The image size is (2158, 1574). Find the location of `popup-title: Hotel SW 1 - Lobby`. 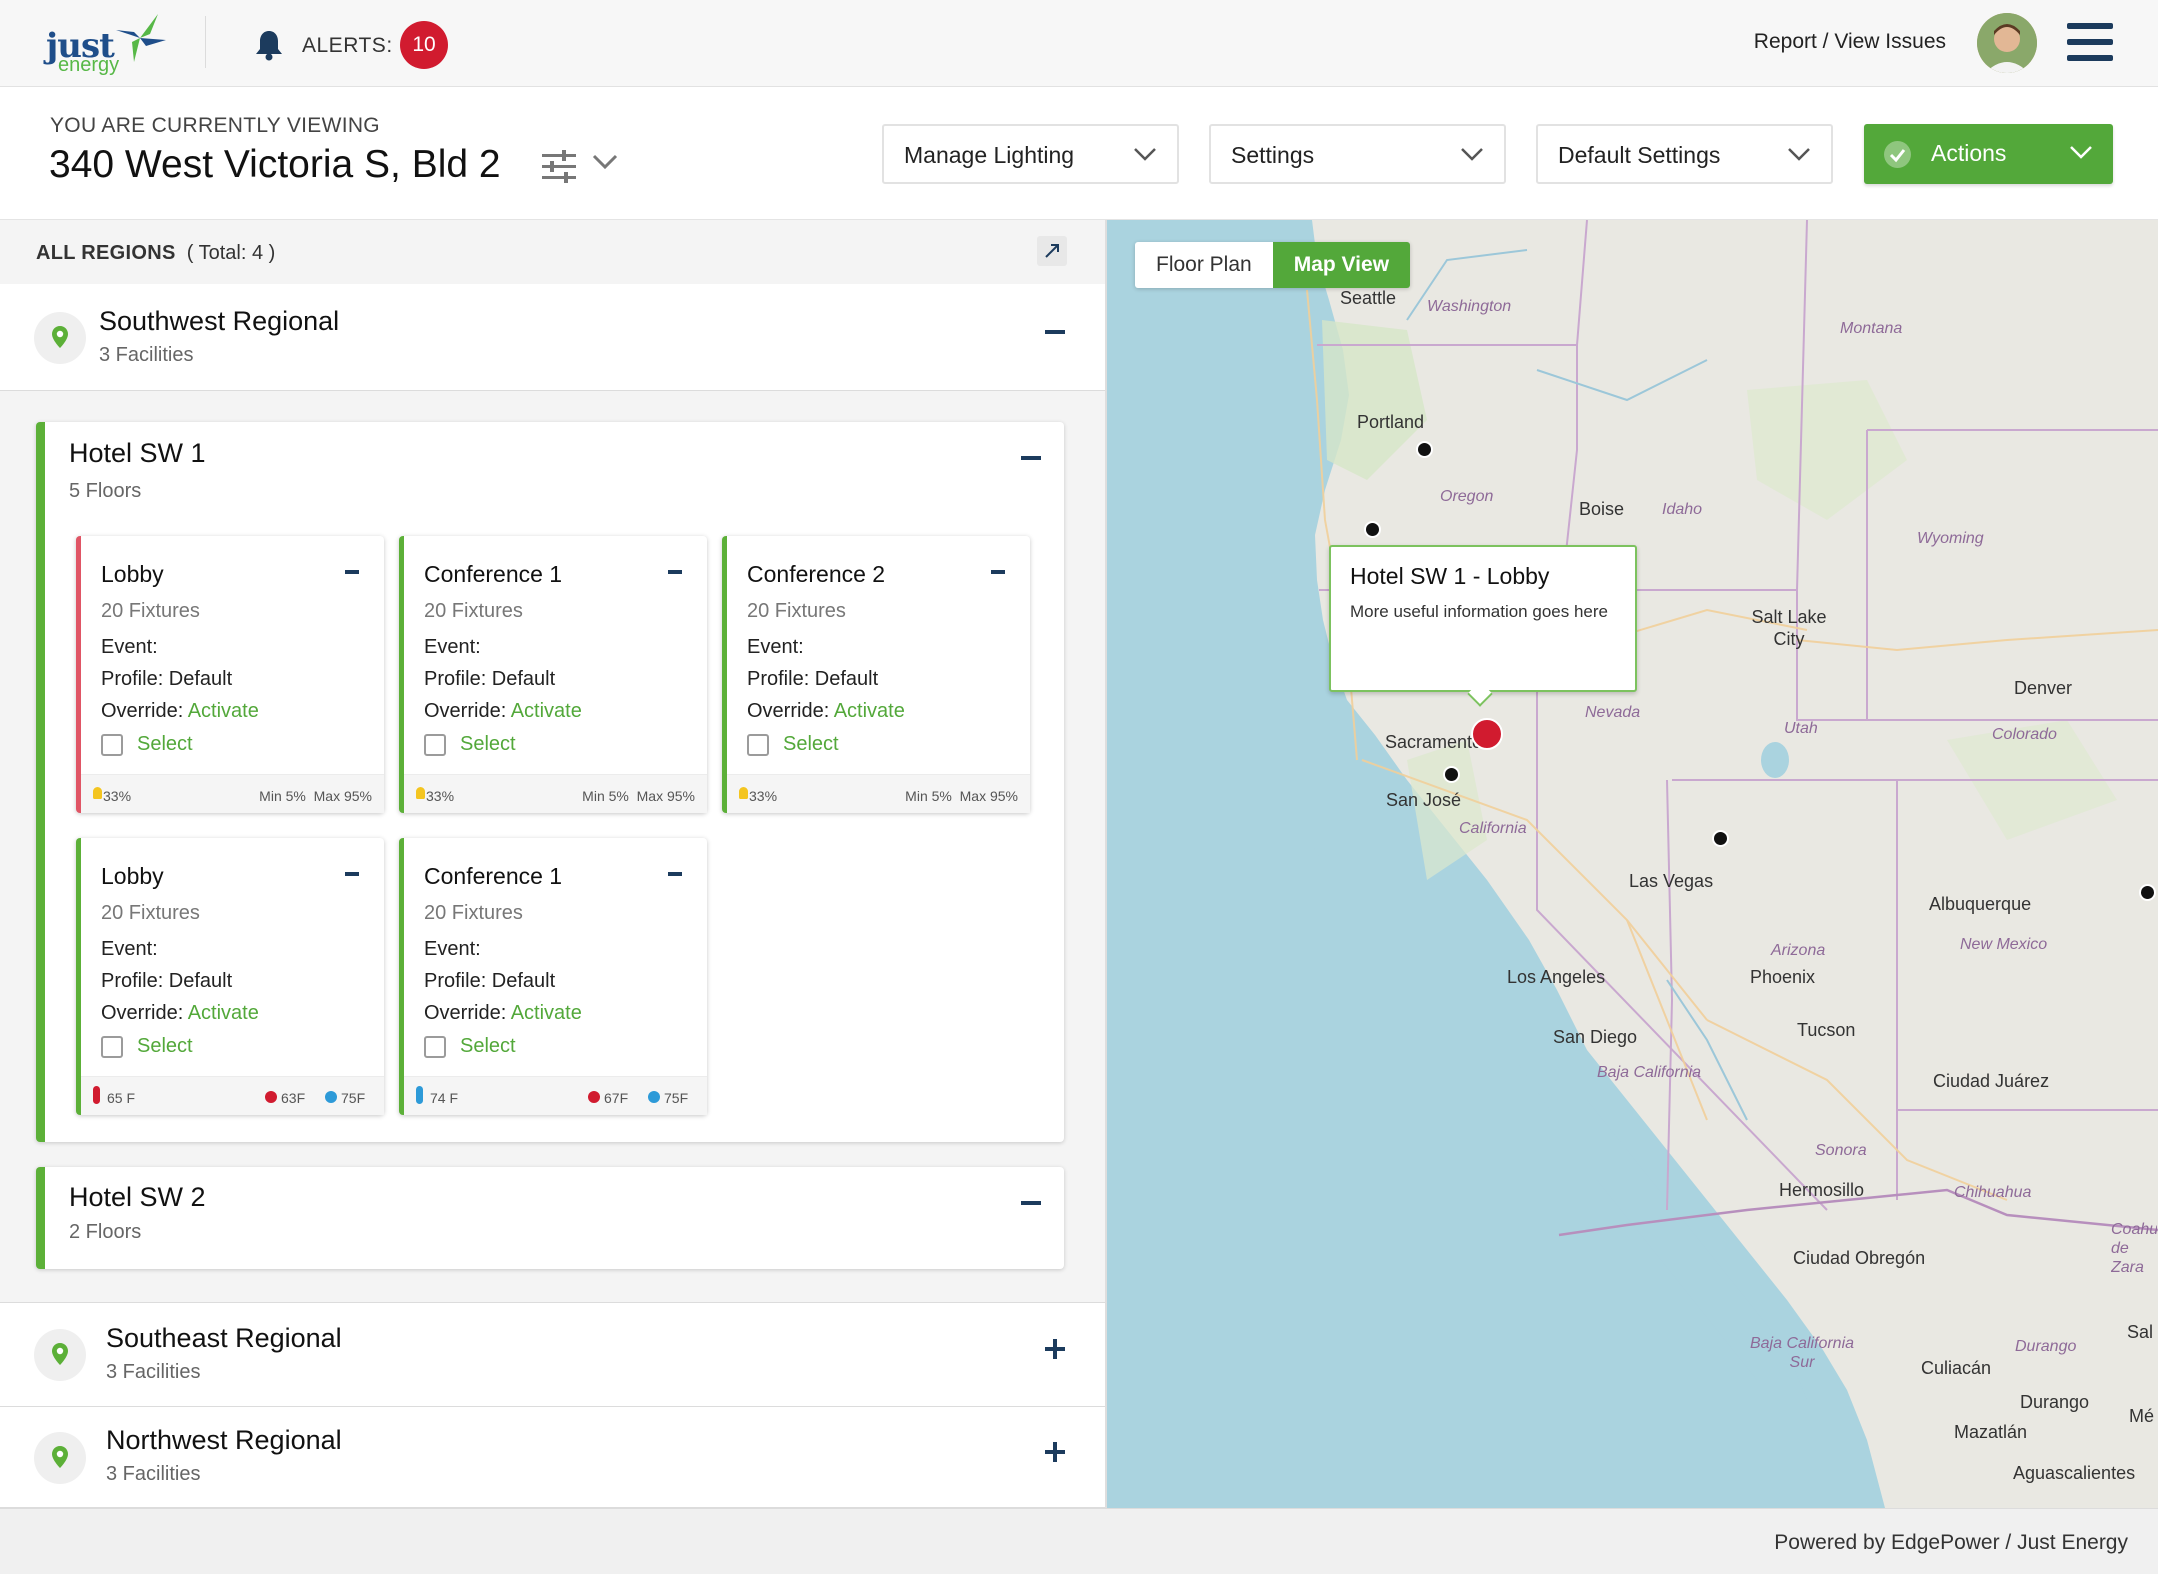

popup-title: Hotel SW 1 - Lobby is located at coordinates (1450, 576).